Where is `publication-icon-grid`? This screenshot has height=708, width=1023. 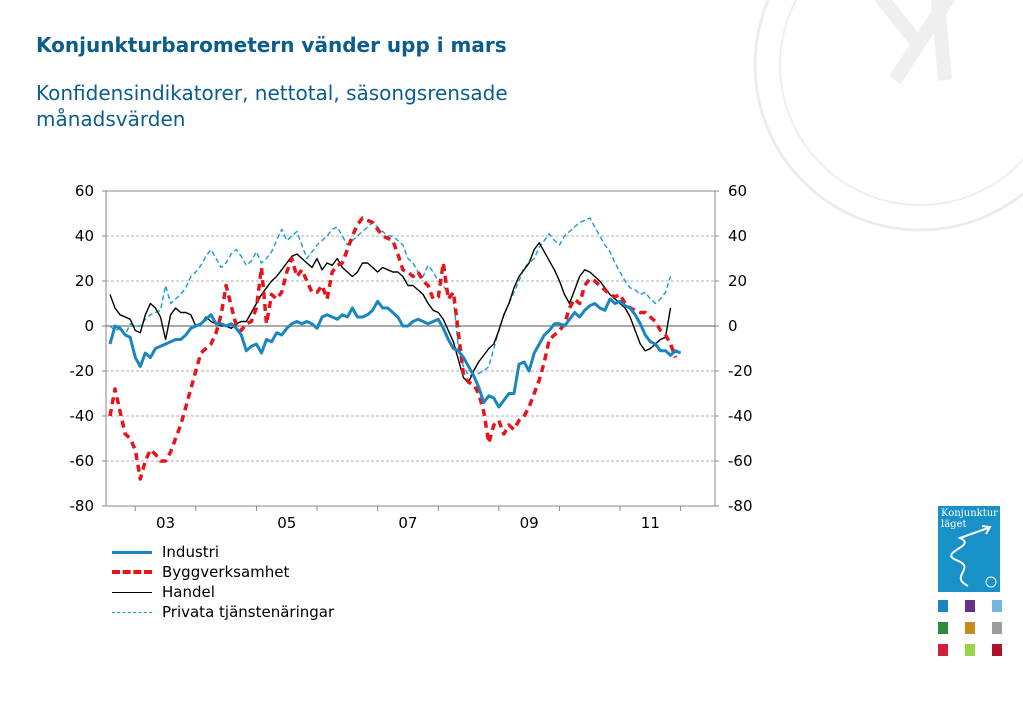
publication-icon-grid is located at coordinates (971, 628).